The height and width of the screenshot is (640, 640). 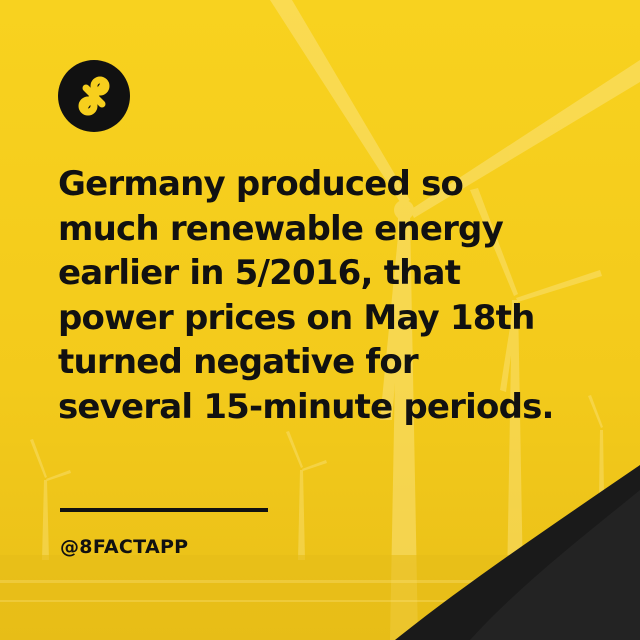 What do you see at coordinates (124, 547) in the screenshot?
I see `brand-handle: @8FACTAPP` at bounding box center [124, 547].